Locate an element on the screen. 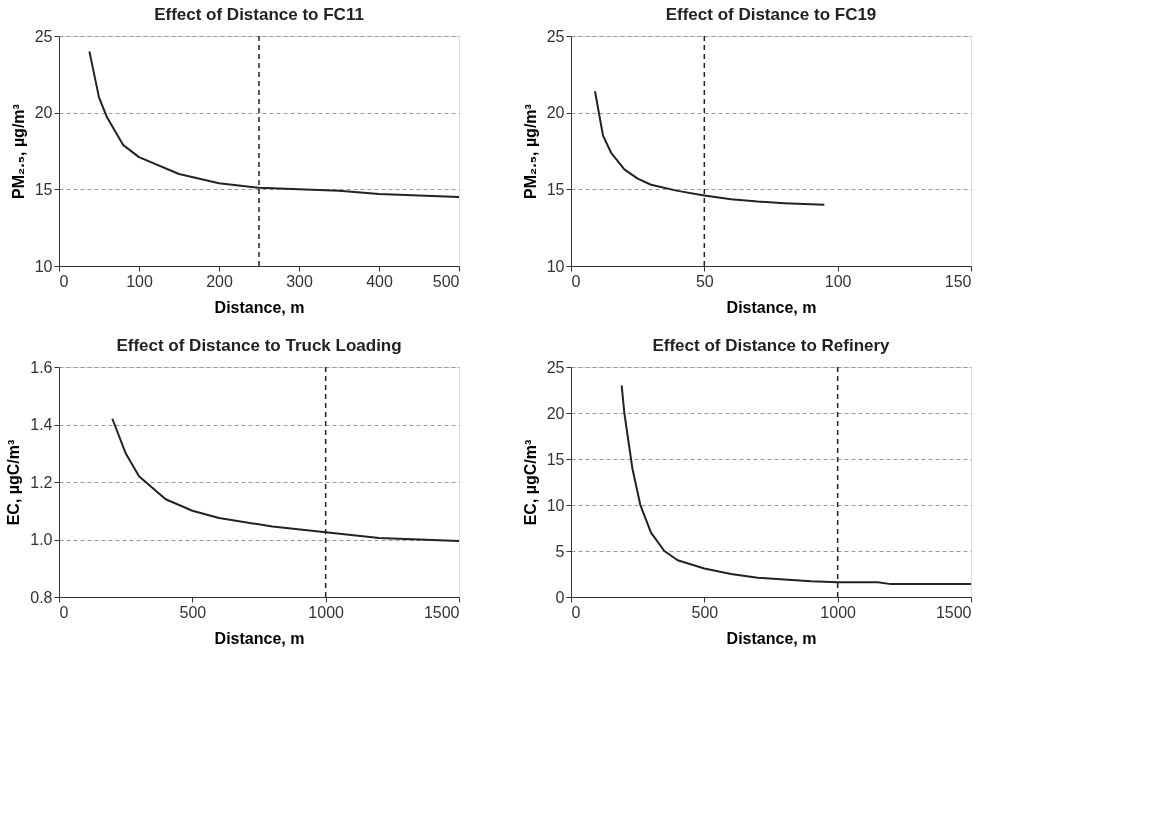 This screenshot has width=1158, height=820. y-tick-label: 1.6 is located at coordinates (41, 367).